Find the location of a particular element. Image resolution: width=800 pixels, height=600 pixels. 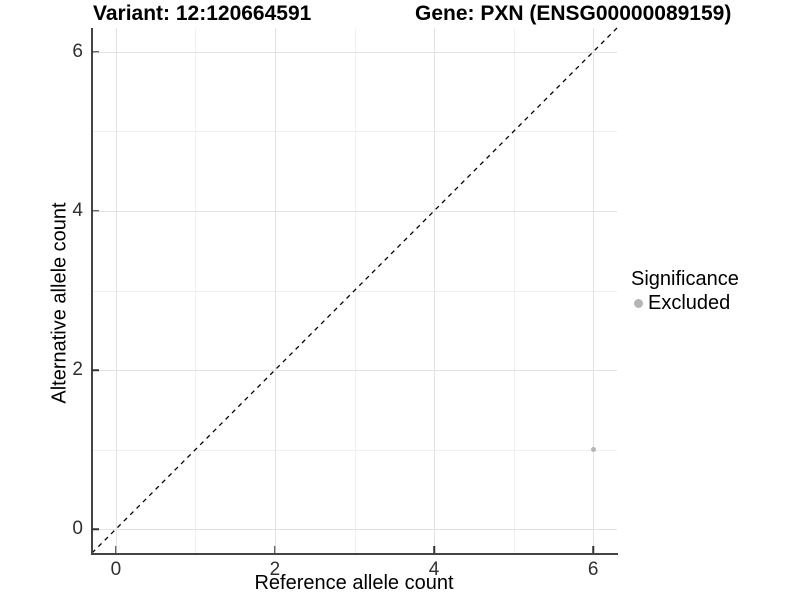

y-tick-label: 4 is located at coordinates (77, 210).